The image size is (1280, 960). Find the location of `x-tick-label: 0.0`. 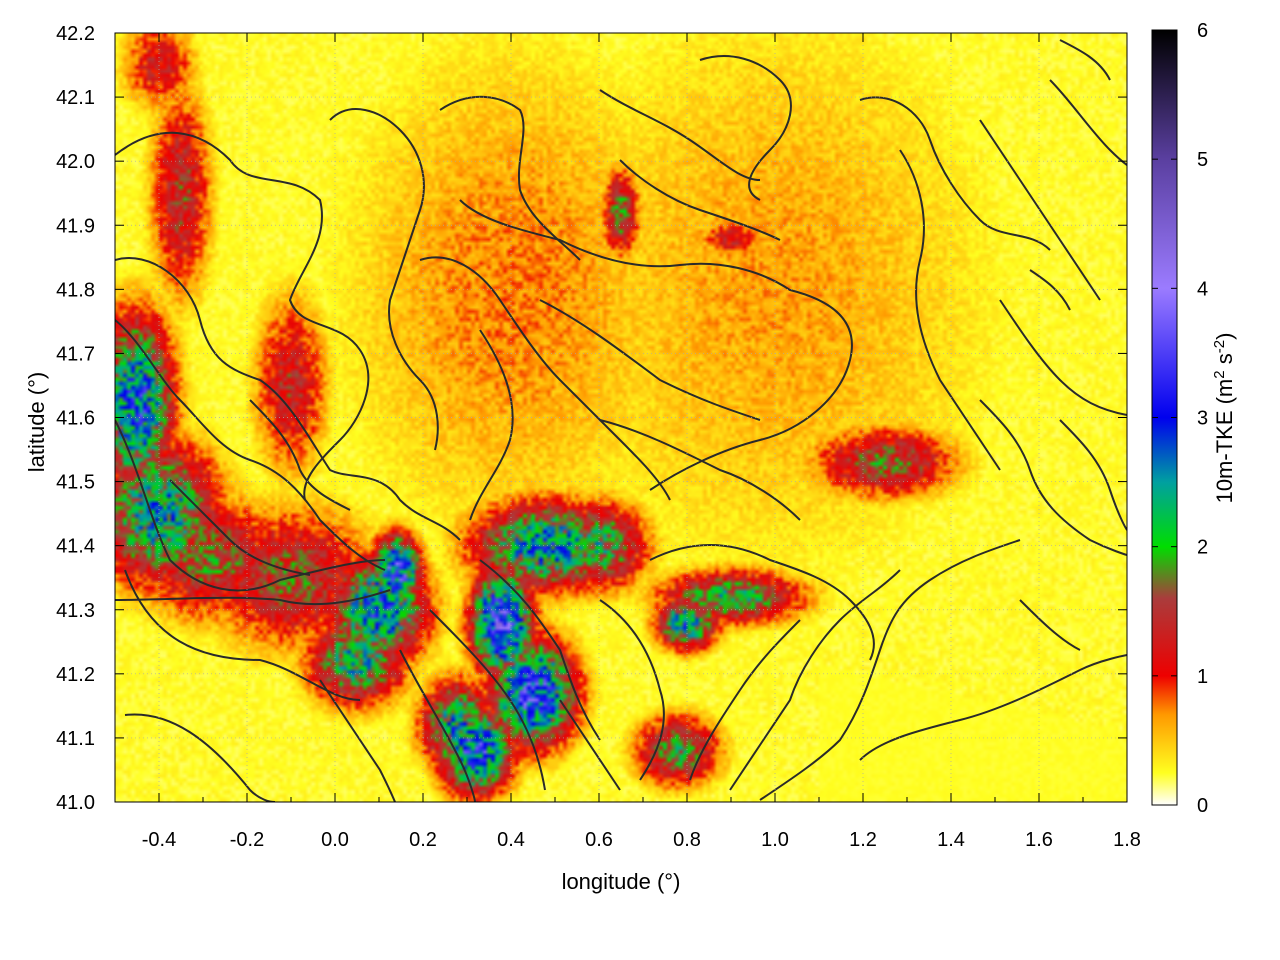

x-tick-label: 0.0 is located at coordinates (335, 840).